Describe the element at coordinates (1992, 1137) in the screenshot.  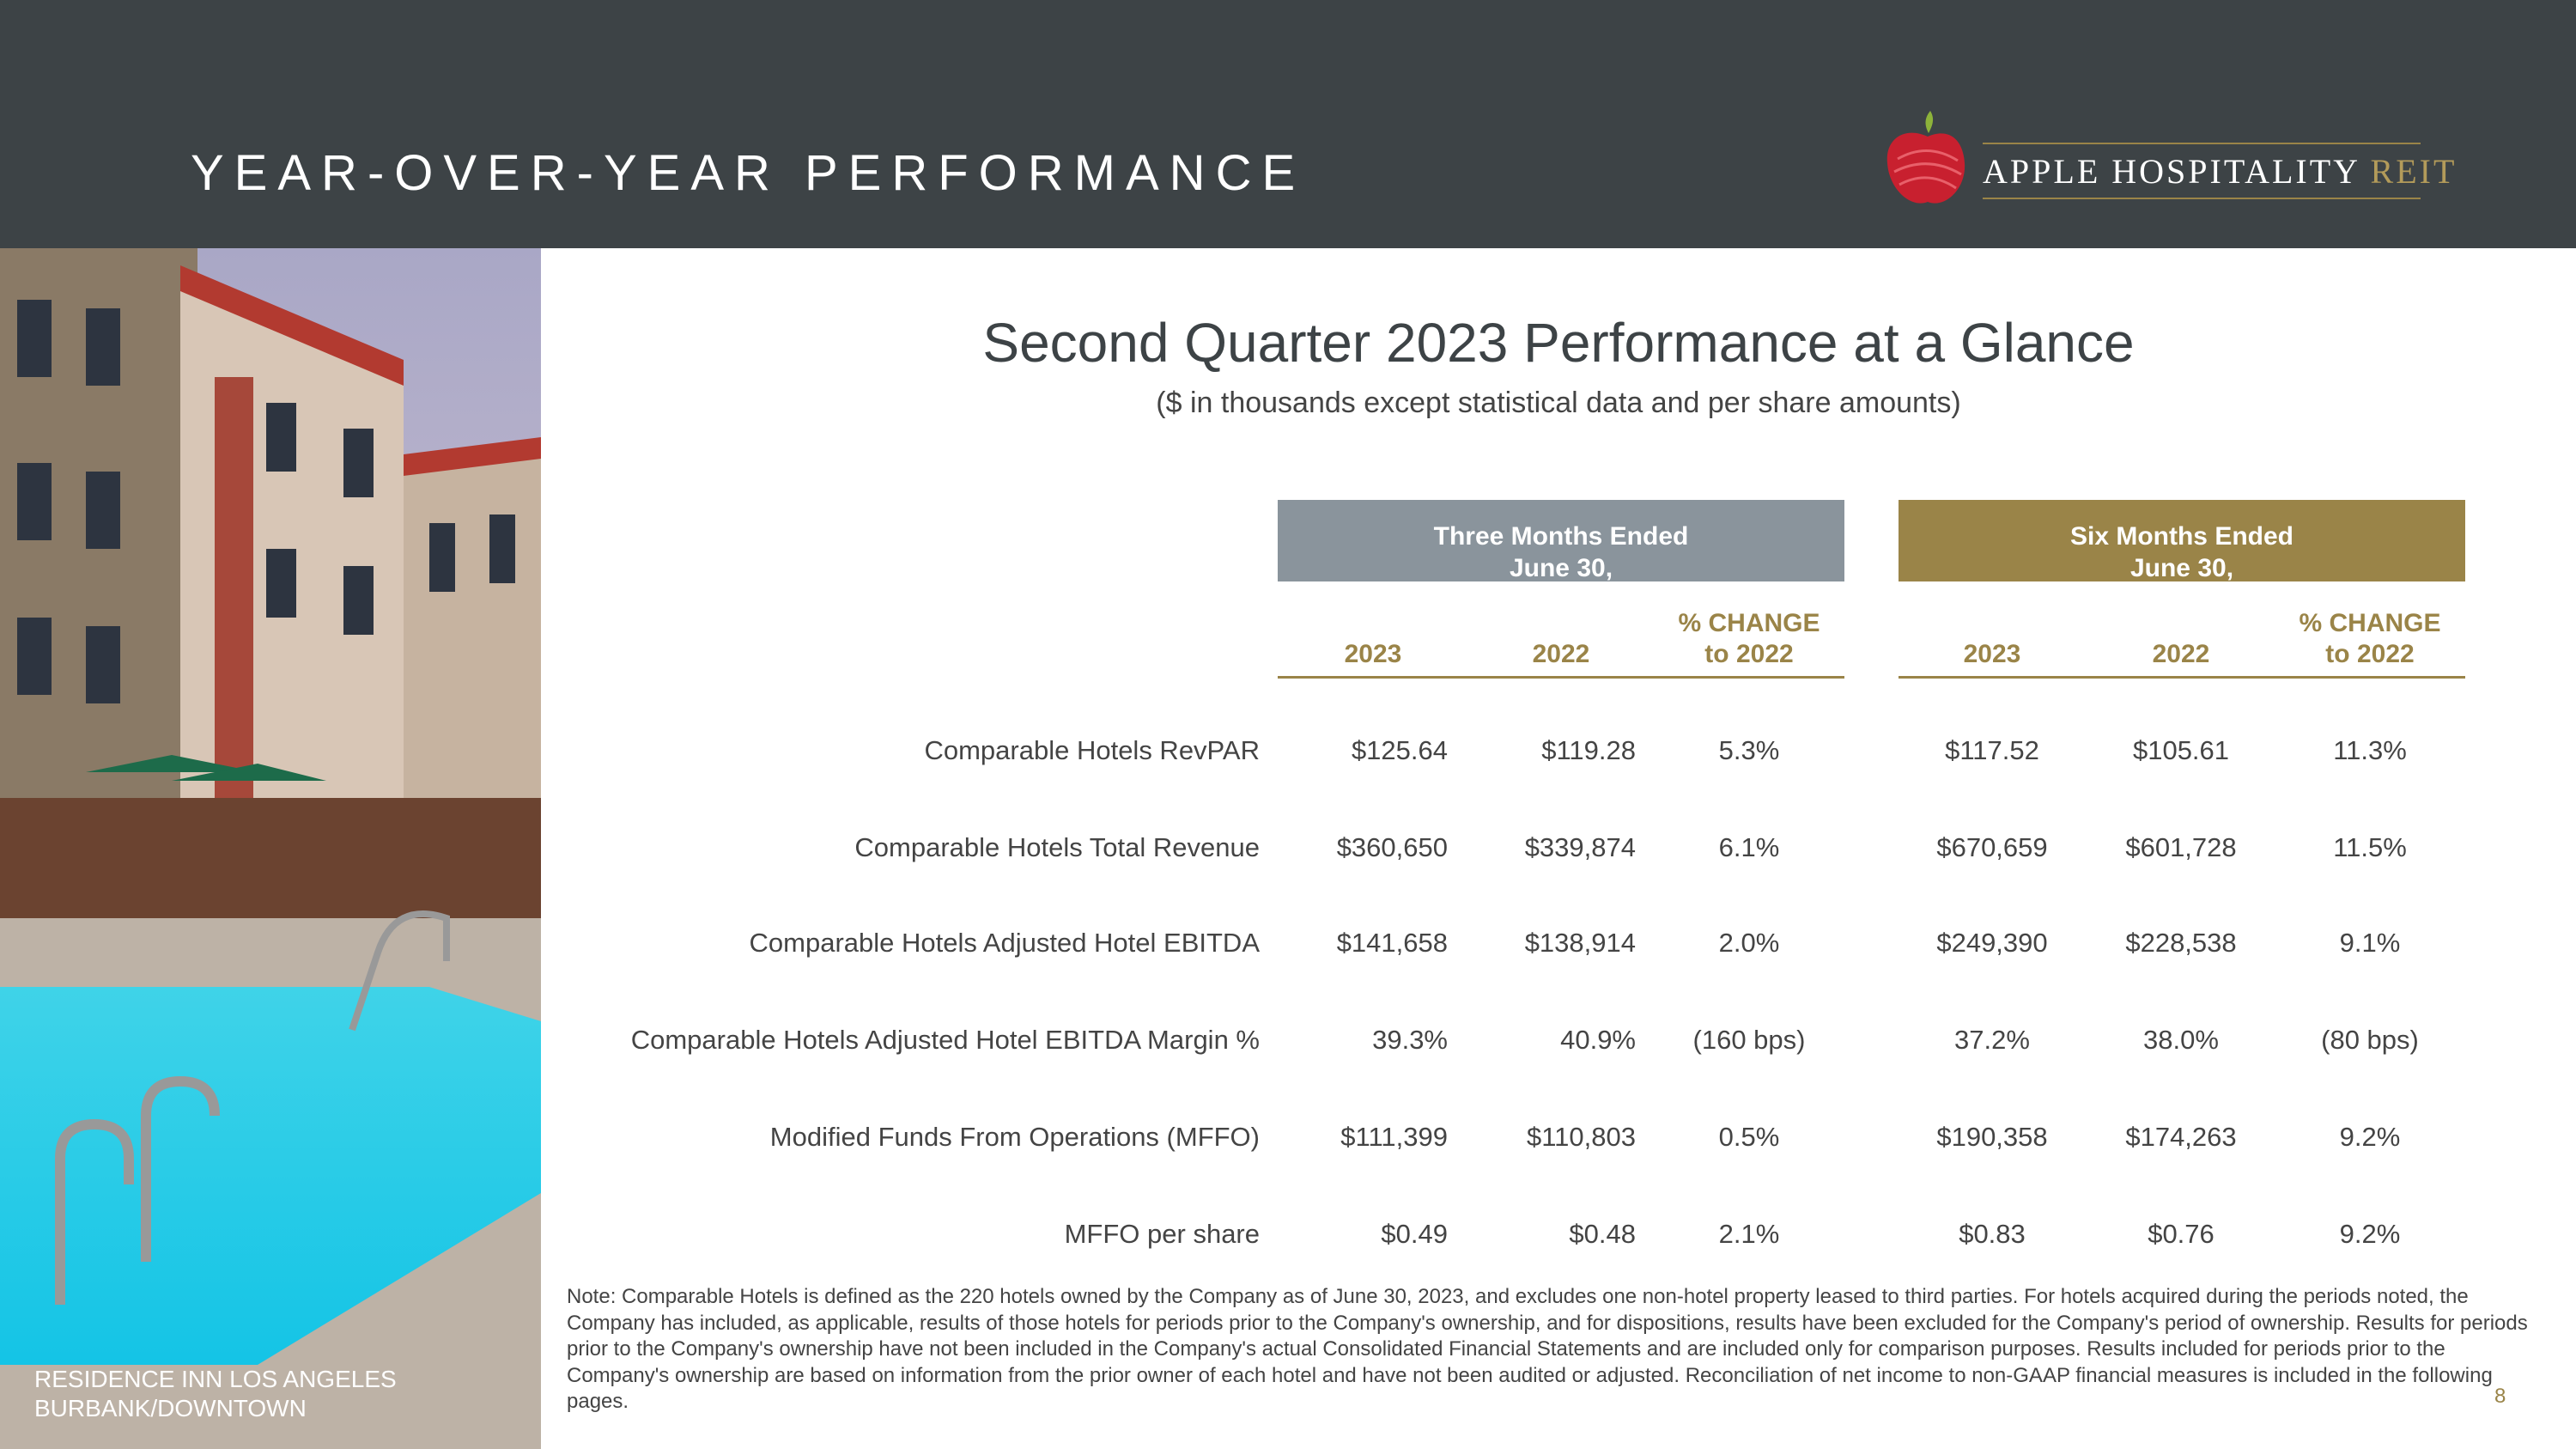
I see `cell-value: $190,358` at that location.